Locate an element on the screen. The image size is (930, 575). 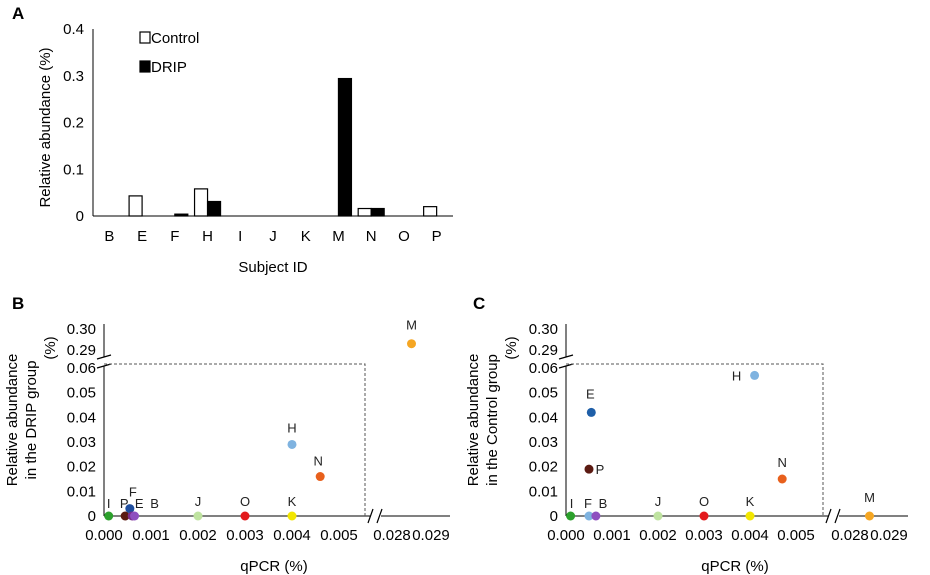
x-tick-label: 0.004 is located at coordinates (750, 535).